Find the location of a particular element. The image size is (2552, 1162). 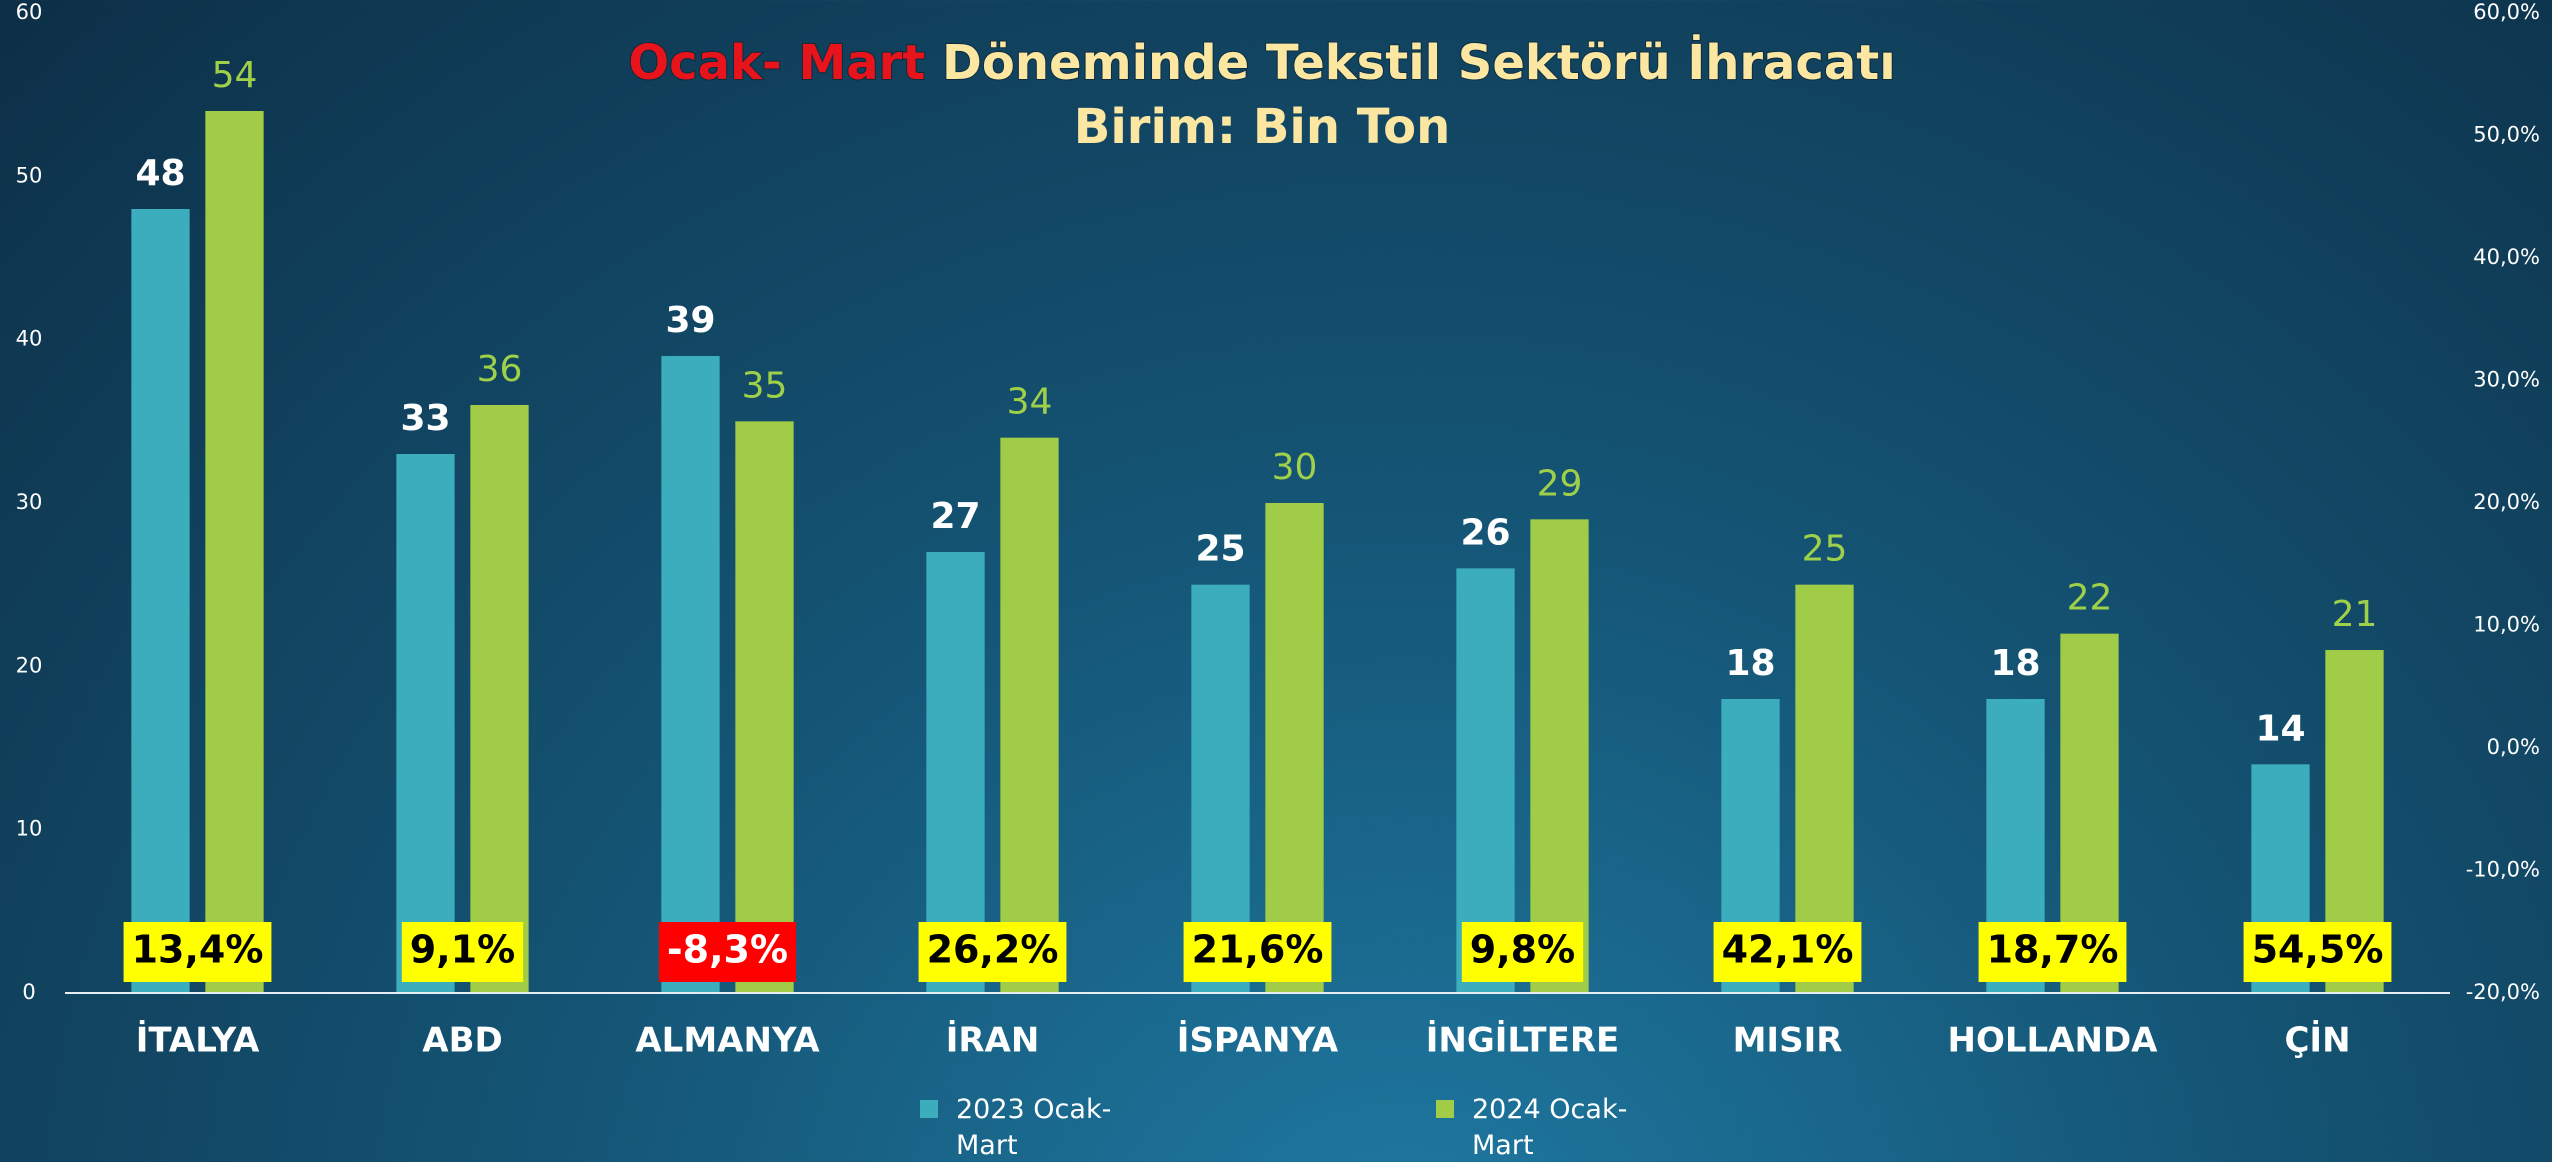

change-label: -8,3% is located at coordinates (727, 950).